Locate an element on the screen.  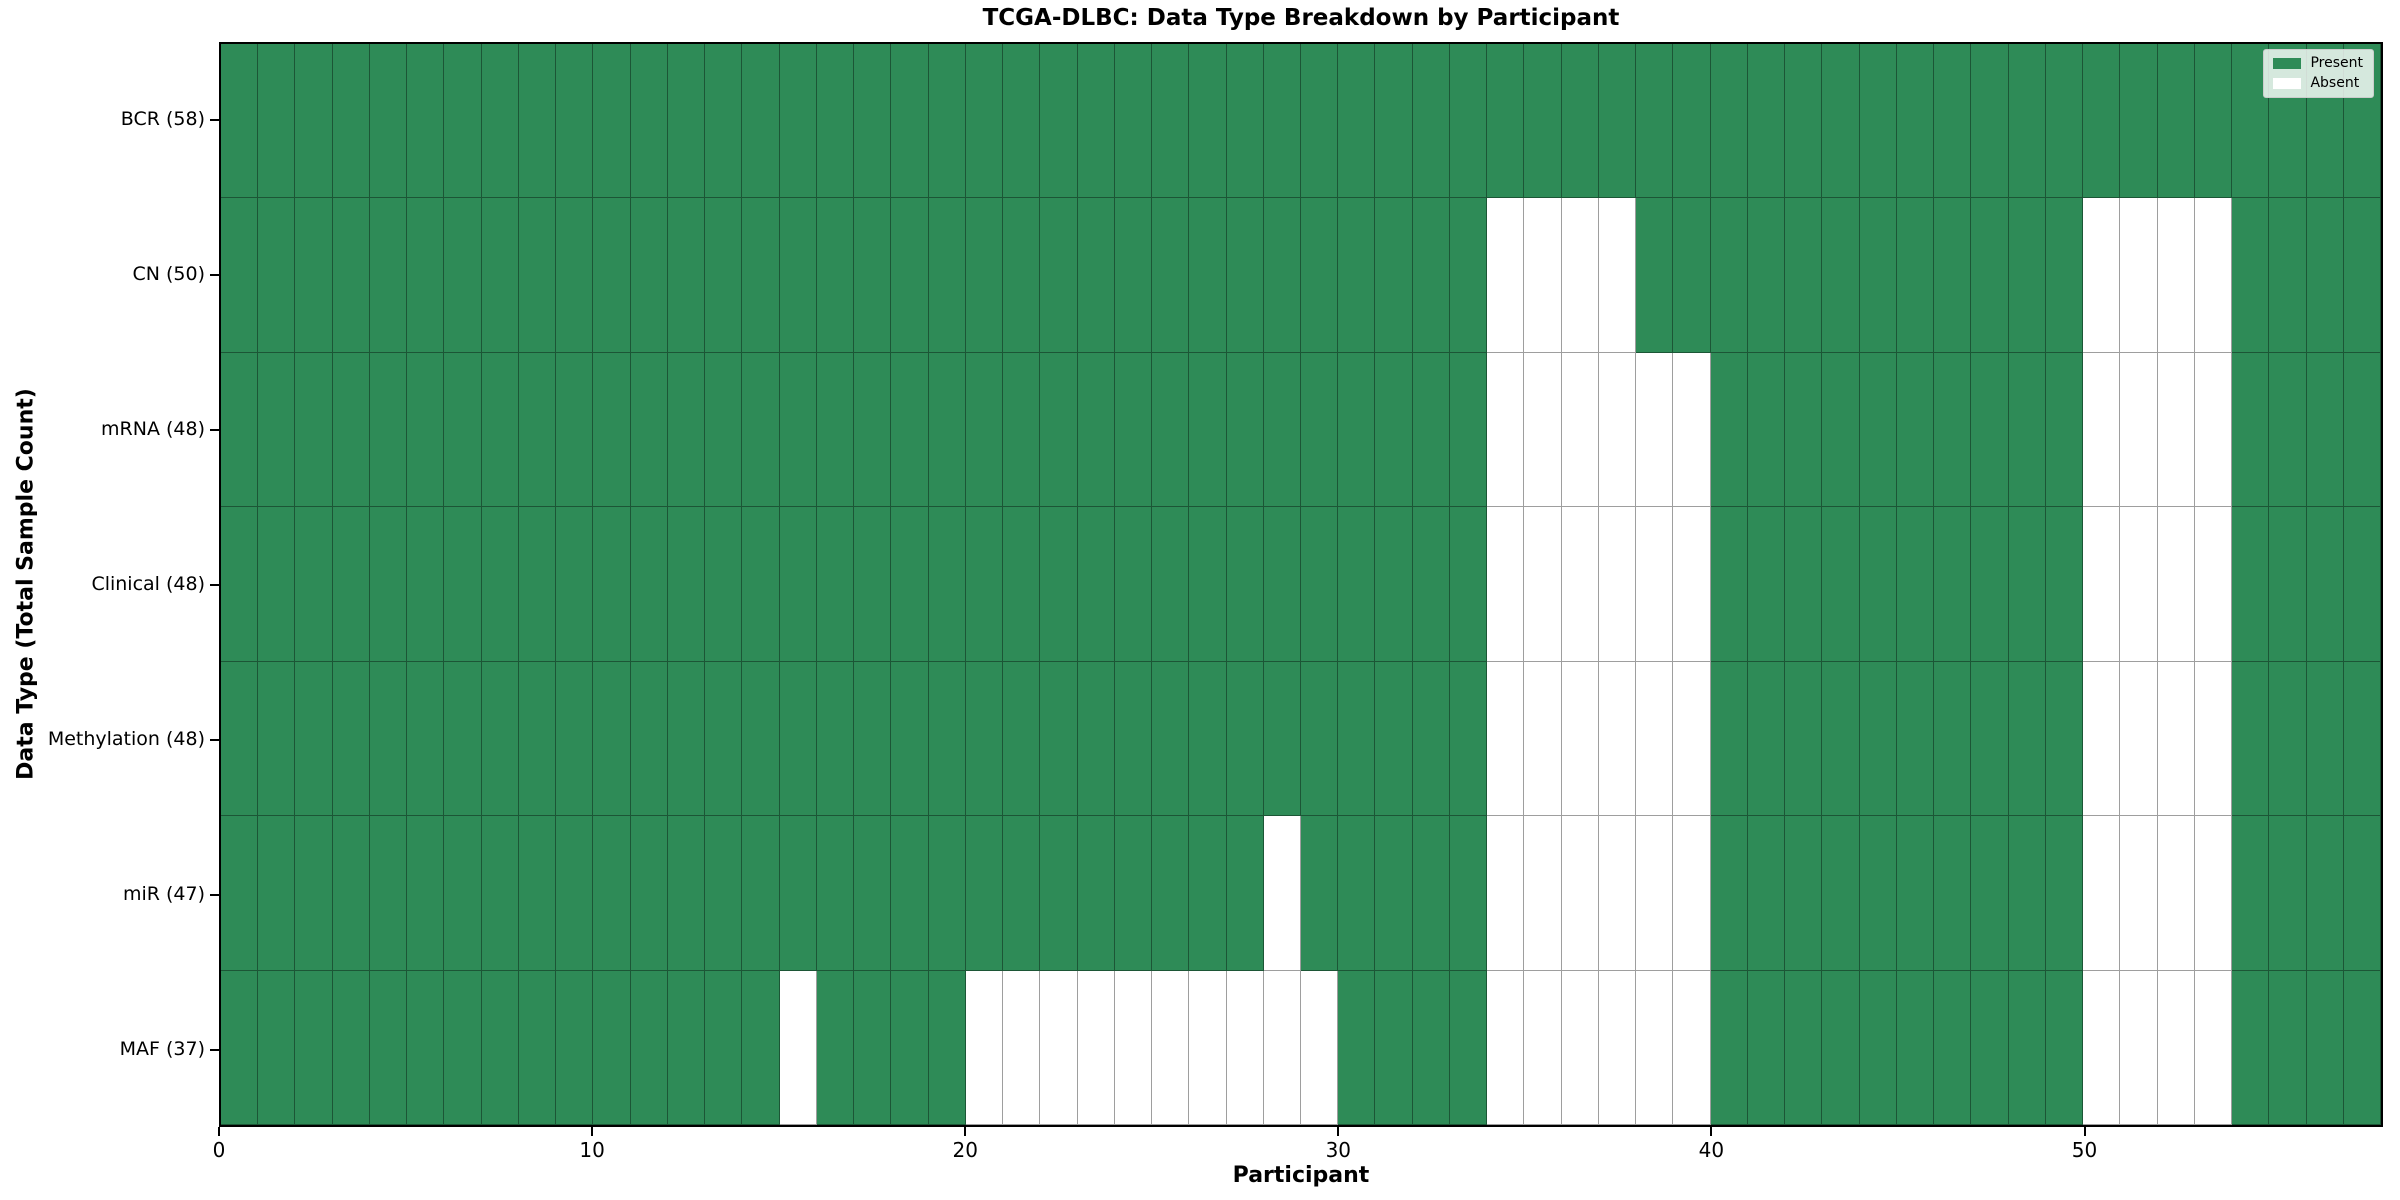
x-tick-mark is located at coordinates (592, 1131).